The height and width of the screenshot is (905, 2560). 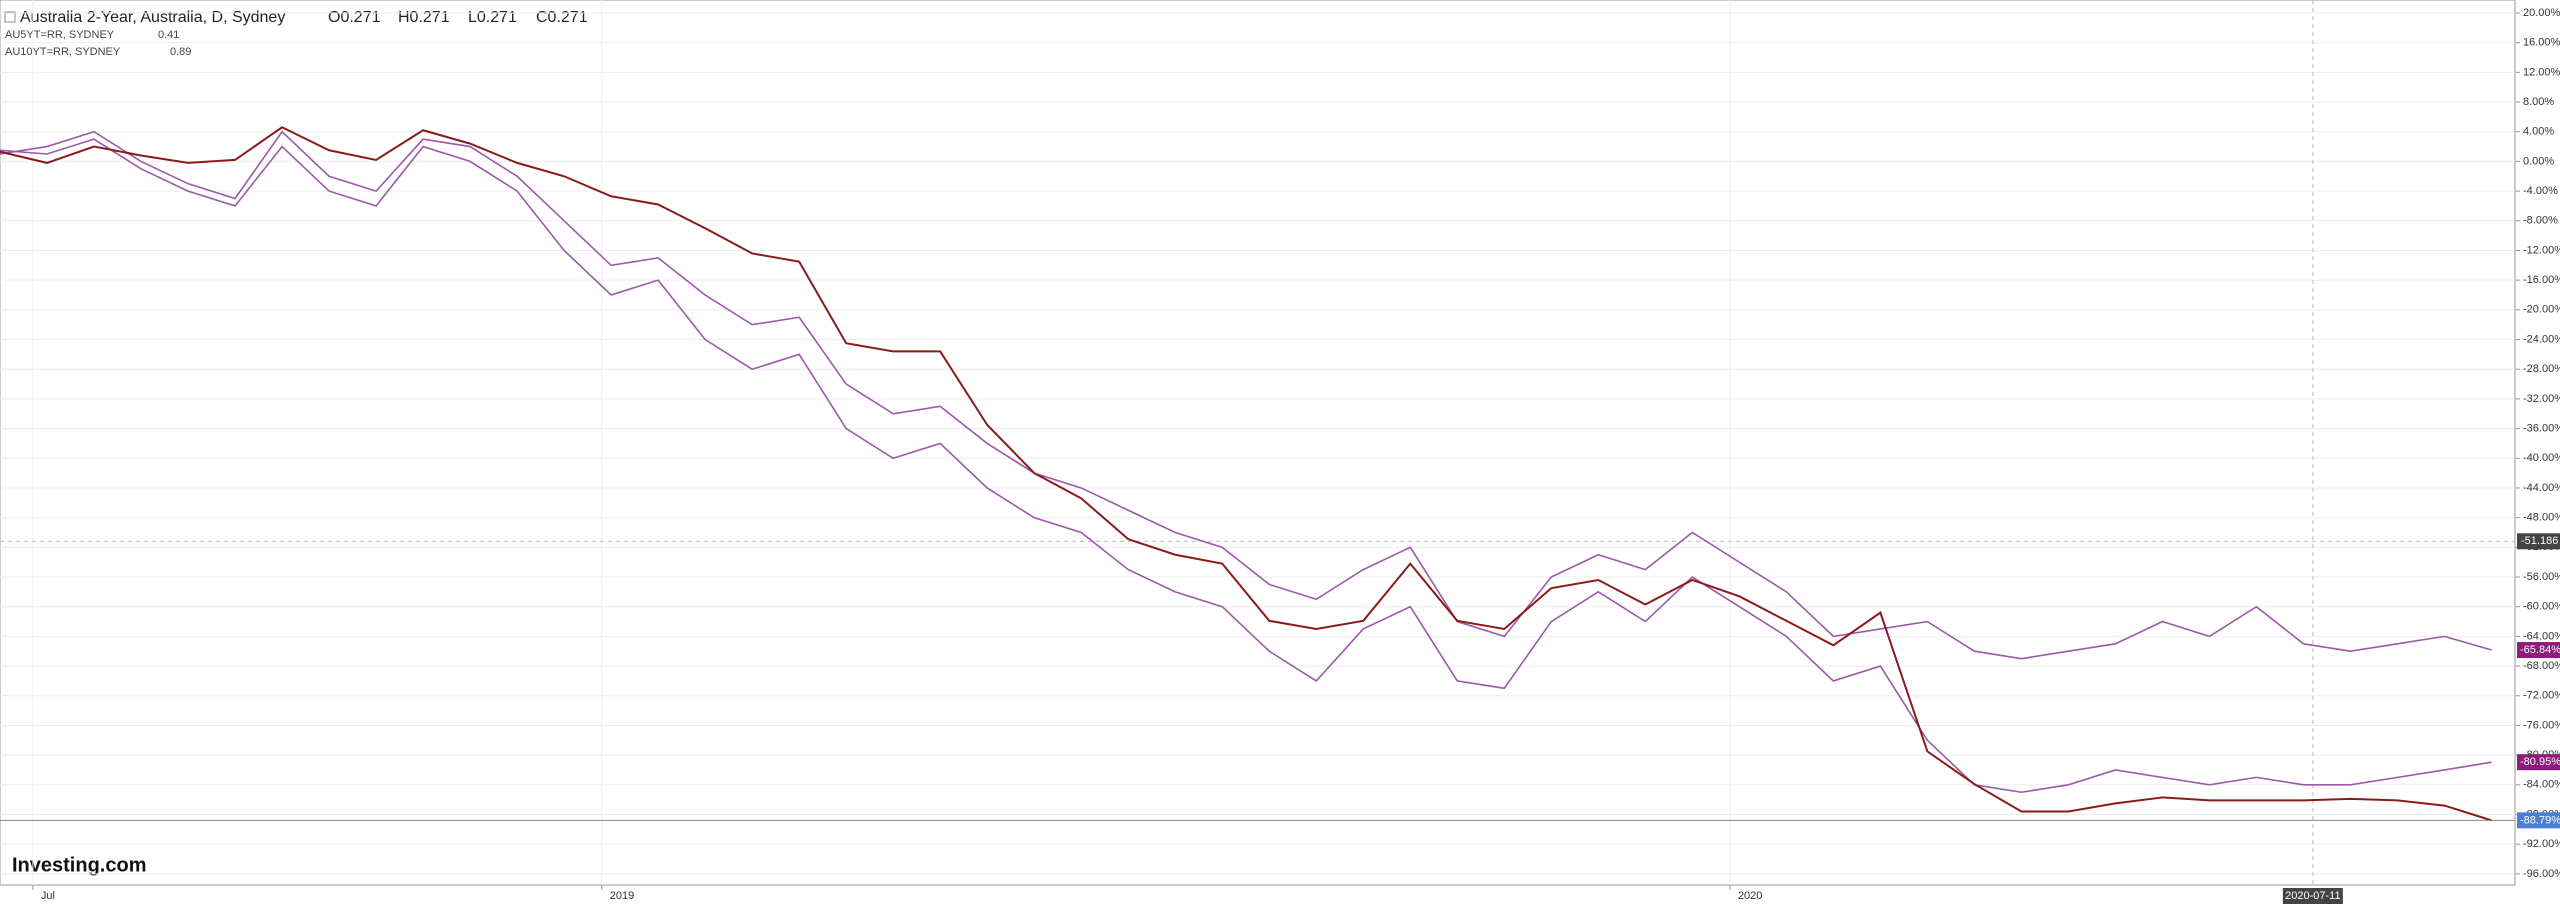 What do you see at coordinates (2541, 666) in the screenshot?
I see `y-tick-label: -68.00%` at bounding box center [2541, 666].